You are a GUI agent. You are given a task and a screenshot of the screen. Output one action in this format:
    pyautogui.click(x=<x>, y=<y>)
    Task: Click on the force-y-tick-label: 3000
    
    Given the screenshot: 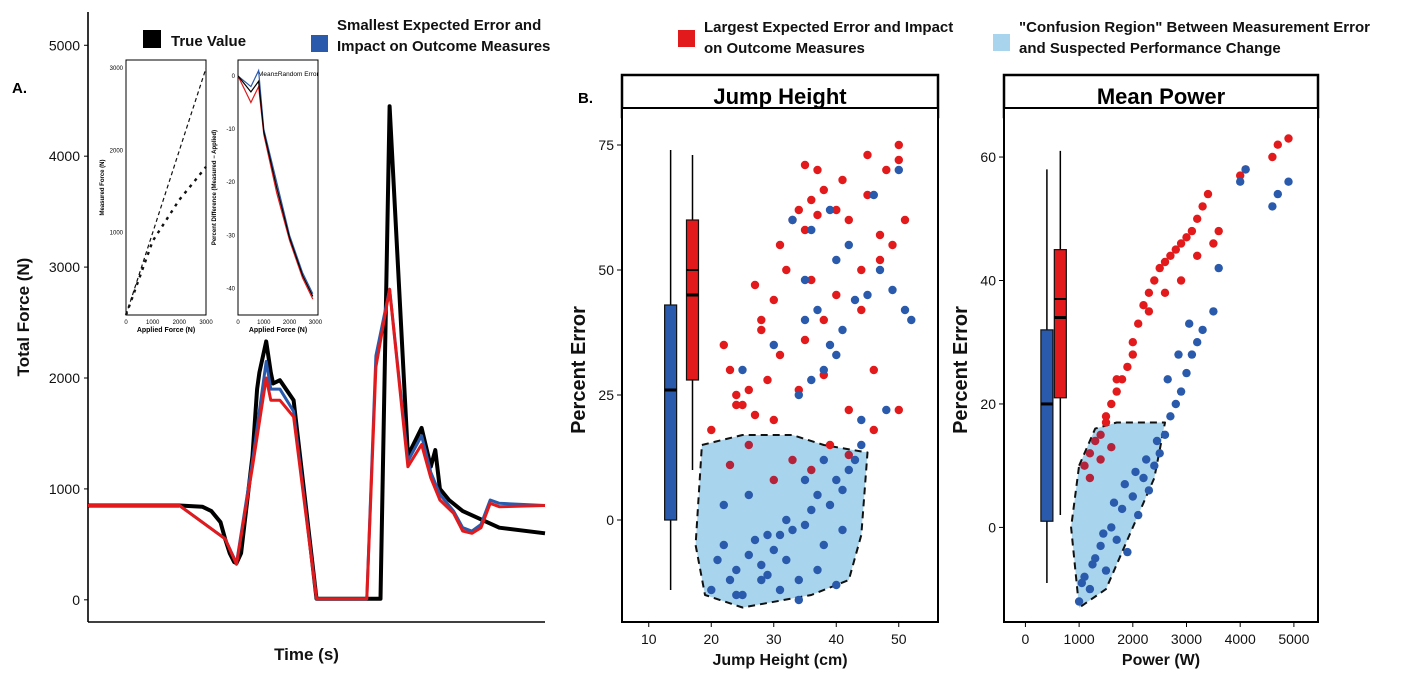 What is the action you would take?
    pyautogui.click(x=64, y=267)
    